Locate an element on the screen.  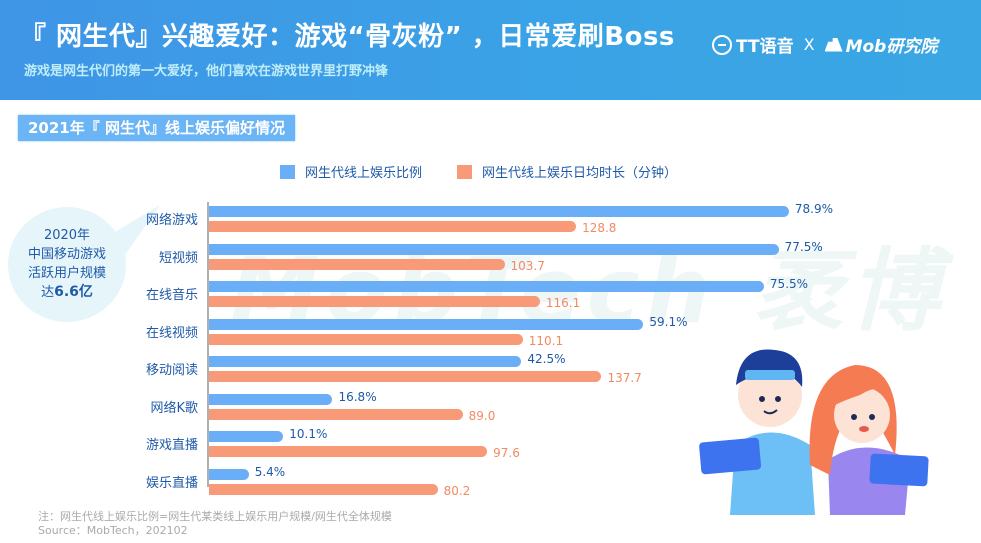
legend-label: 网生代线上娱乐日均时长（分钟） is located at coordinates (580, 173).